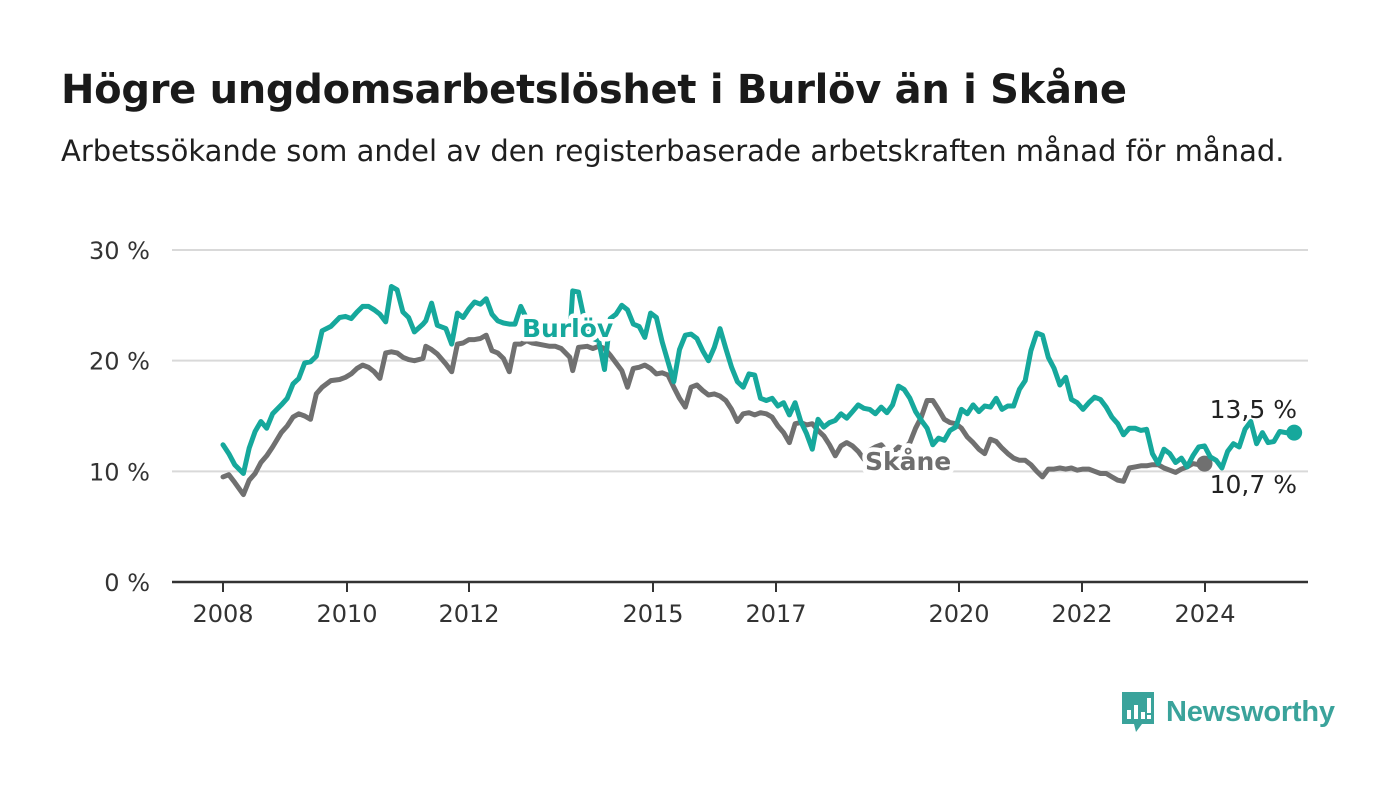 This screenshot has height=794, width=1400. Describe the element at coordinates (1138, 712) in the screenshot. I see `bar-chart-icon` at that location.